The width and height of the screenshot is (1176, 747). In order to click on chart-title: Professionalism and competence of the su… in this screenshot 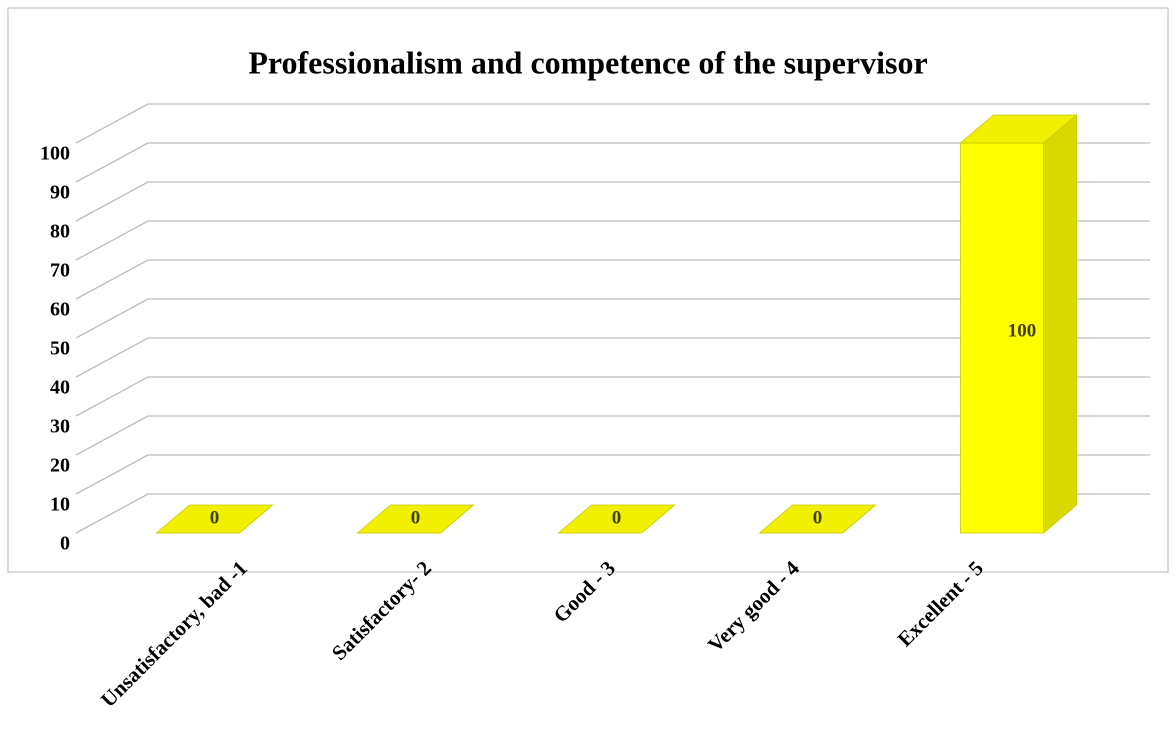, I will do `click(587, 62)`.